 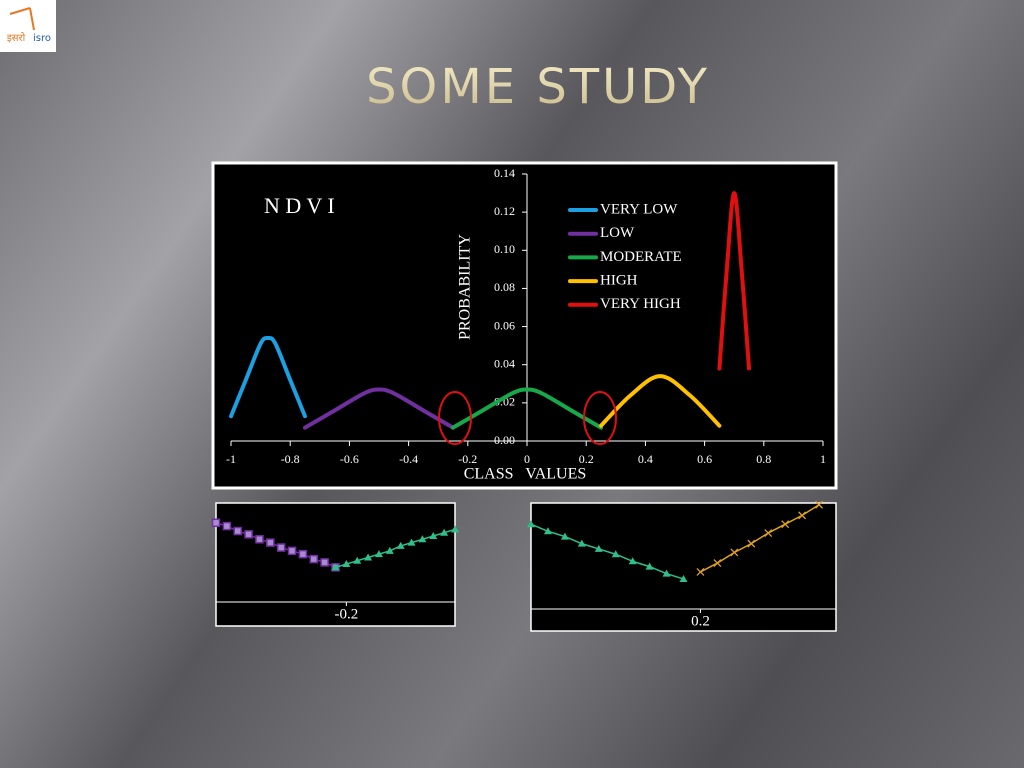 I want to click on legend-label: VERY LOW, so click(x=639, y=209).